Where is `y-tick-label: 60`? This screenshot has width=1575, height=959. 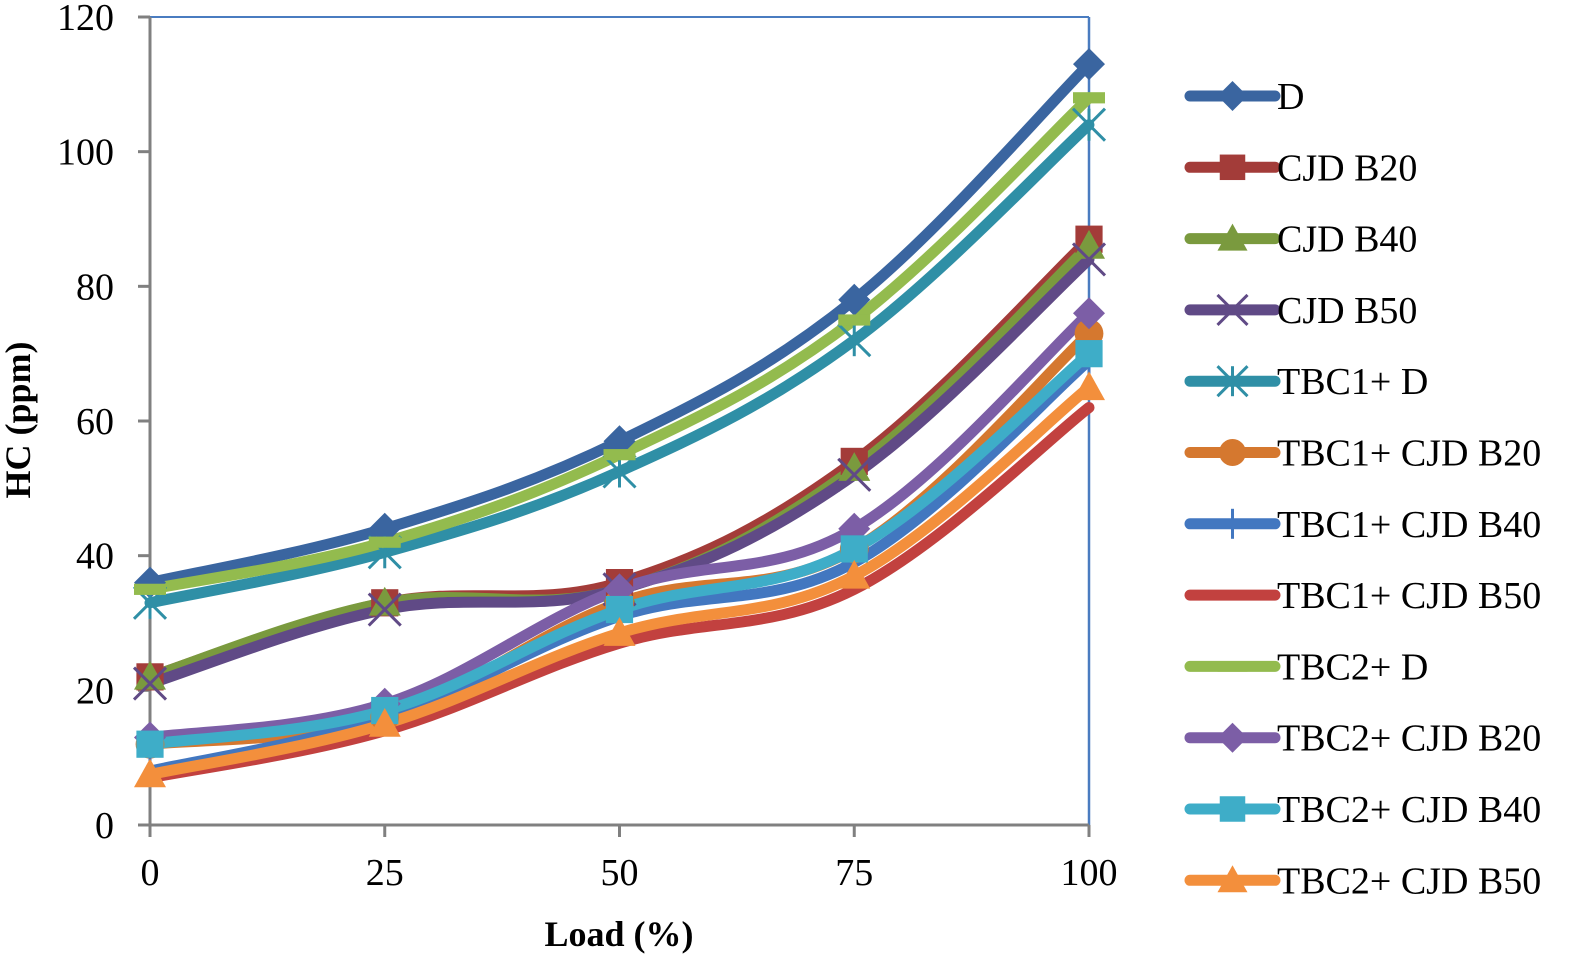
y-tick-label: 60 is located at coordinates (95, 422).